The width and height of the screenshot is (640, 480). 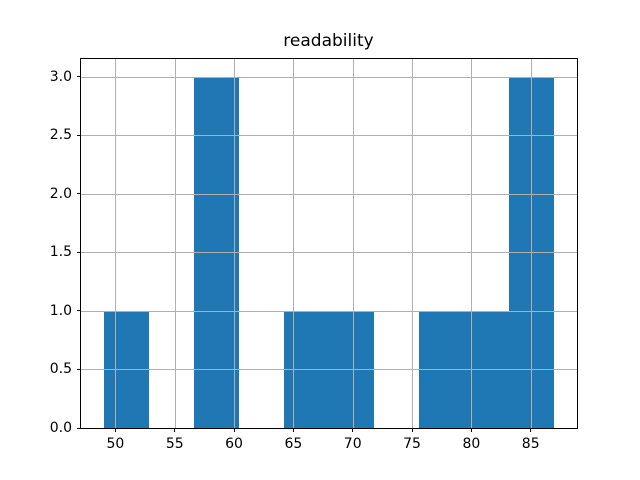 I want to click on x-tick-label: 80, so click(x=471, y=444).